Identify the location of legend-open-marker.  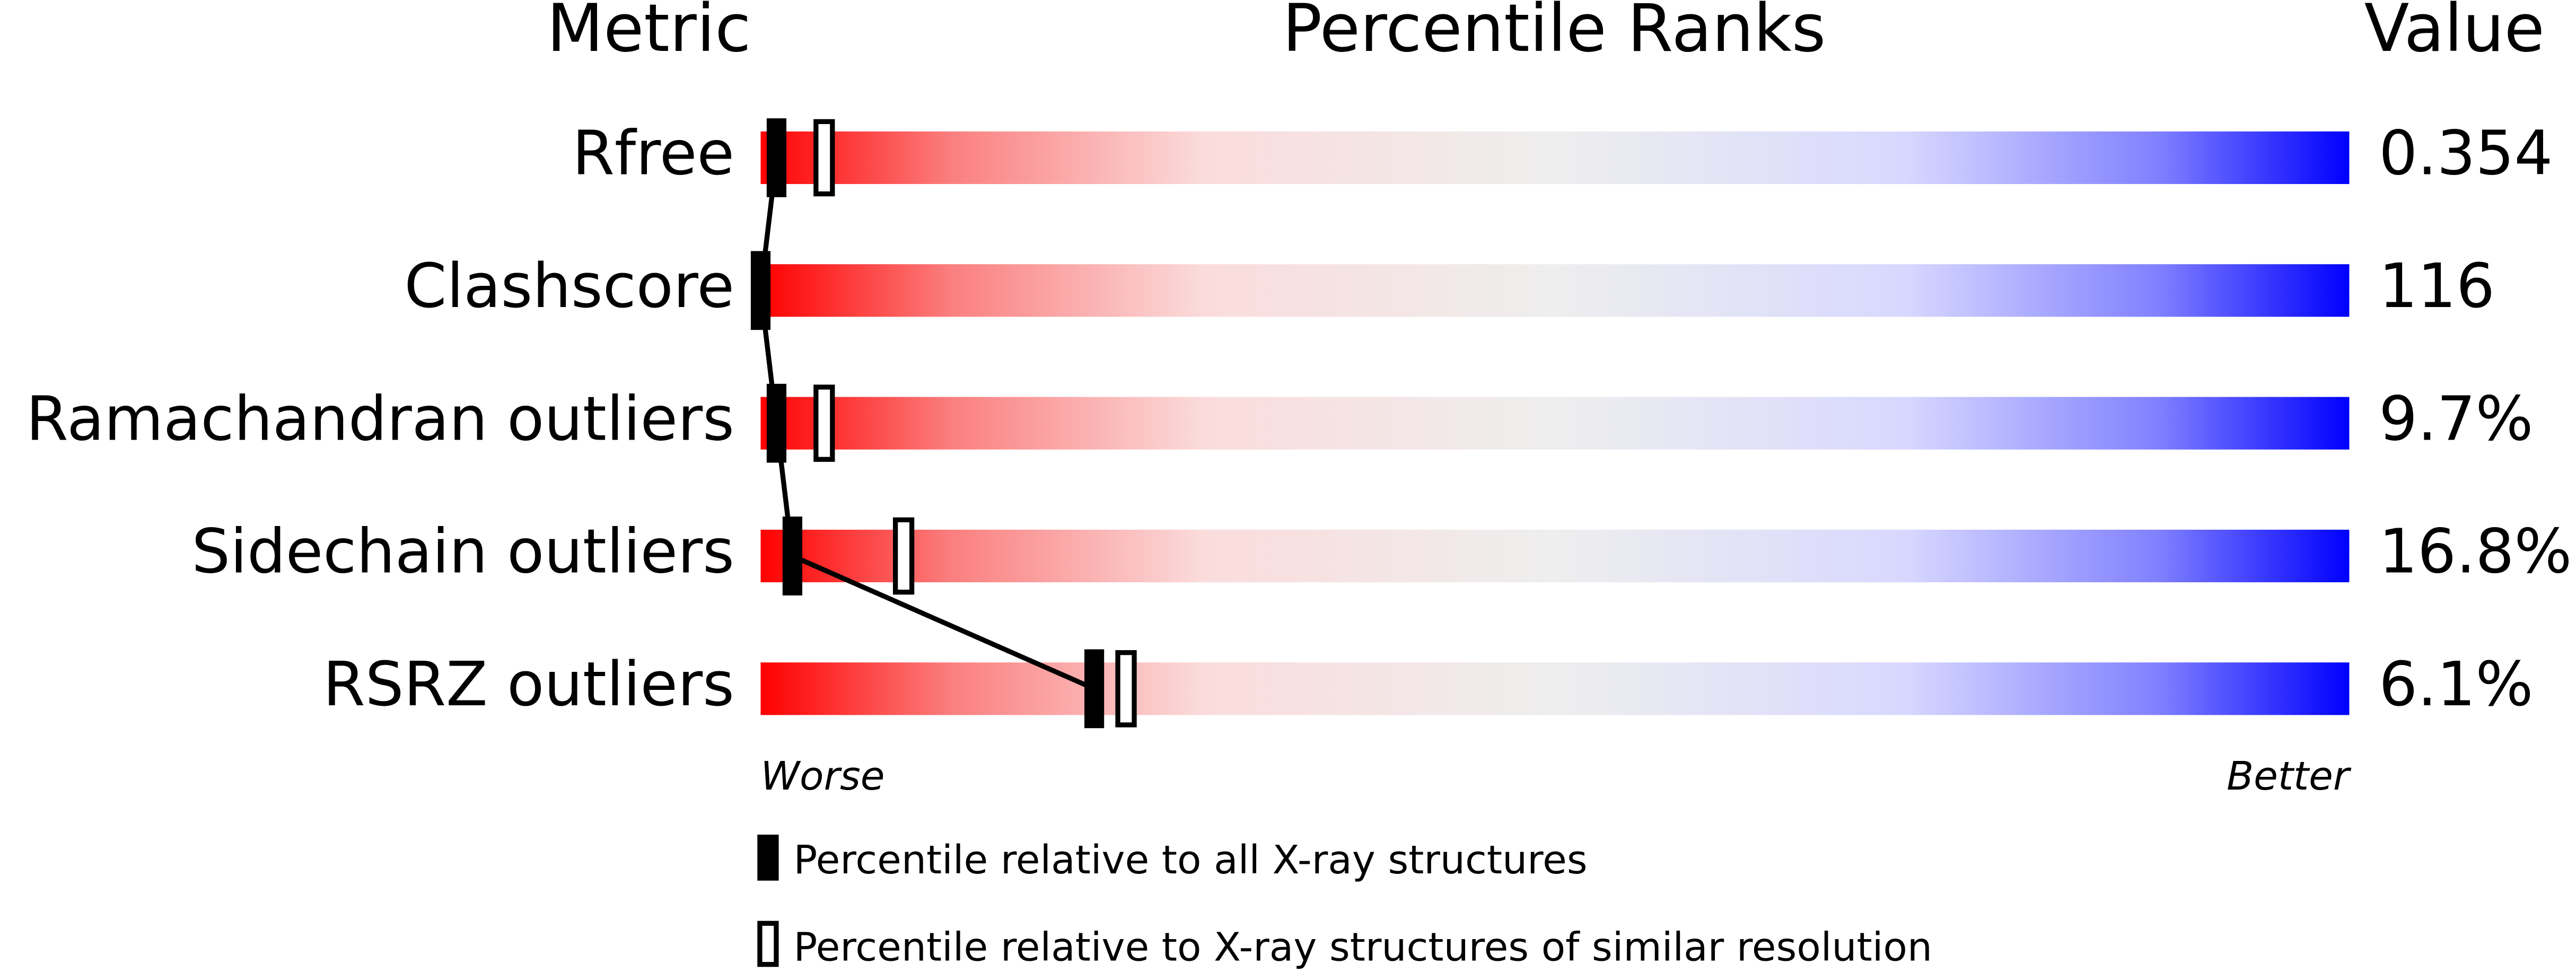
(768, 944).